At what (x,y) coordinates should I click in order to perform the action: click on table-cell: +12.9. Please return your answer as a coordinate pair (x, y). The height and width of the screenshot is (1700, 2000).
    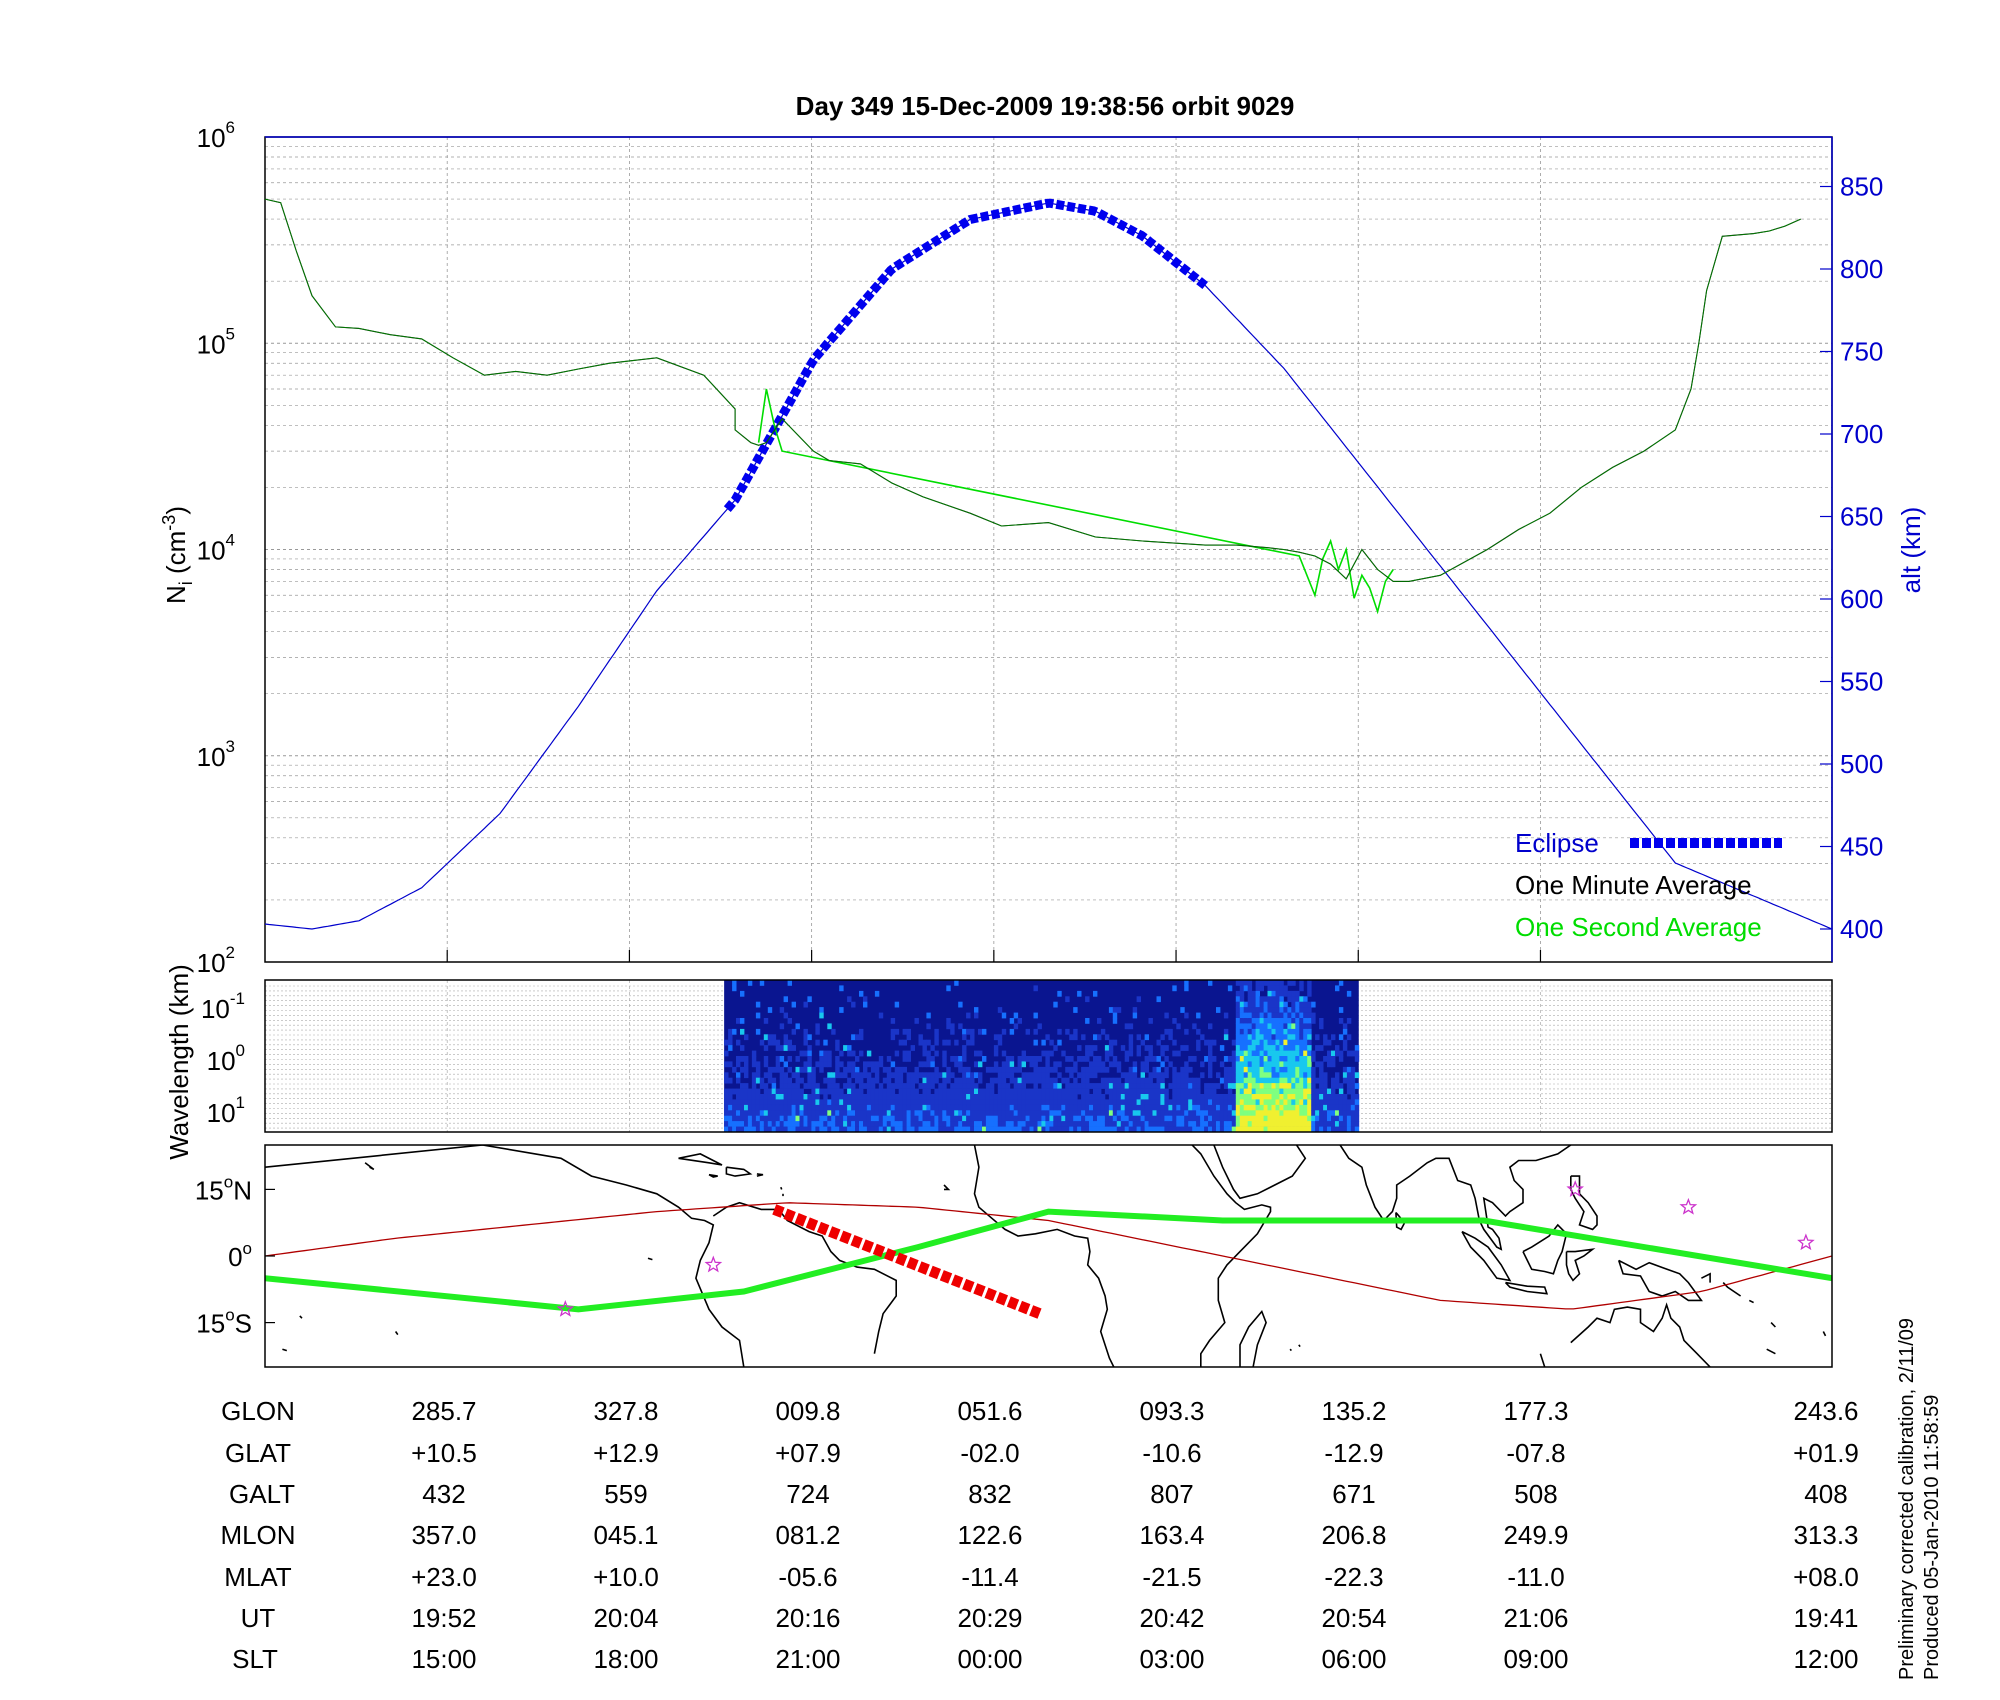
    Looking at the image, I should click on (626, 1453).